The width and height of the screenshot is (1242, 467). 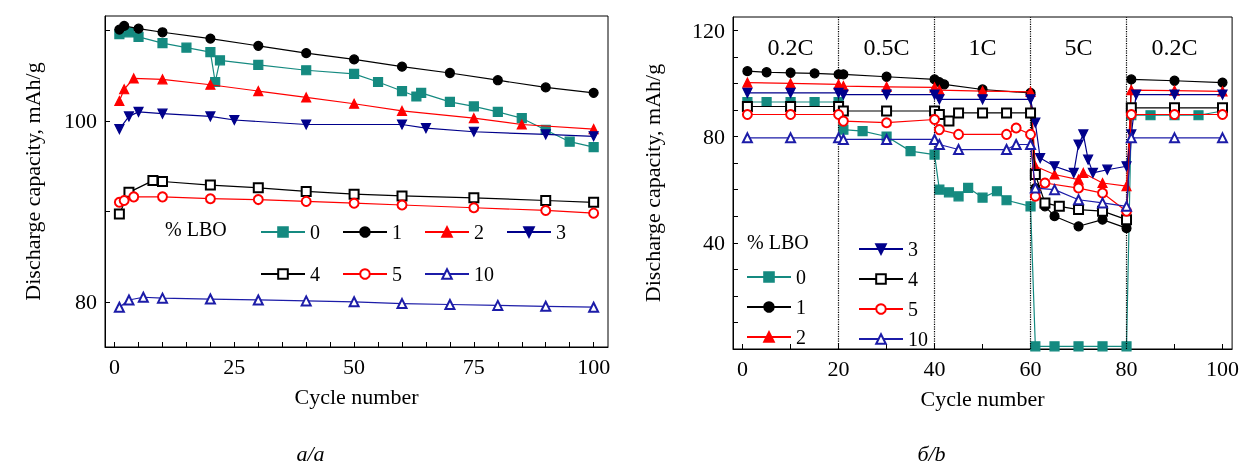 I want to click on x-tick-label: 75, so click(x=473, y=366).